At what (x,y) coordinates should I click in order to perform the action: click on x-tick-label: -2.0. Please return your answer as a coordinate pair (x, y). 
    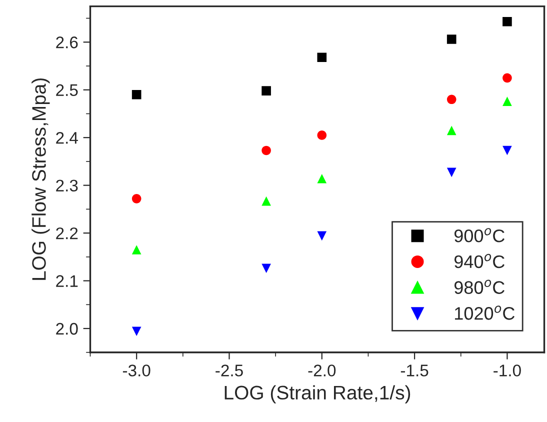
    Looking at the image, I should click on (322, 370).